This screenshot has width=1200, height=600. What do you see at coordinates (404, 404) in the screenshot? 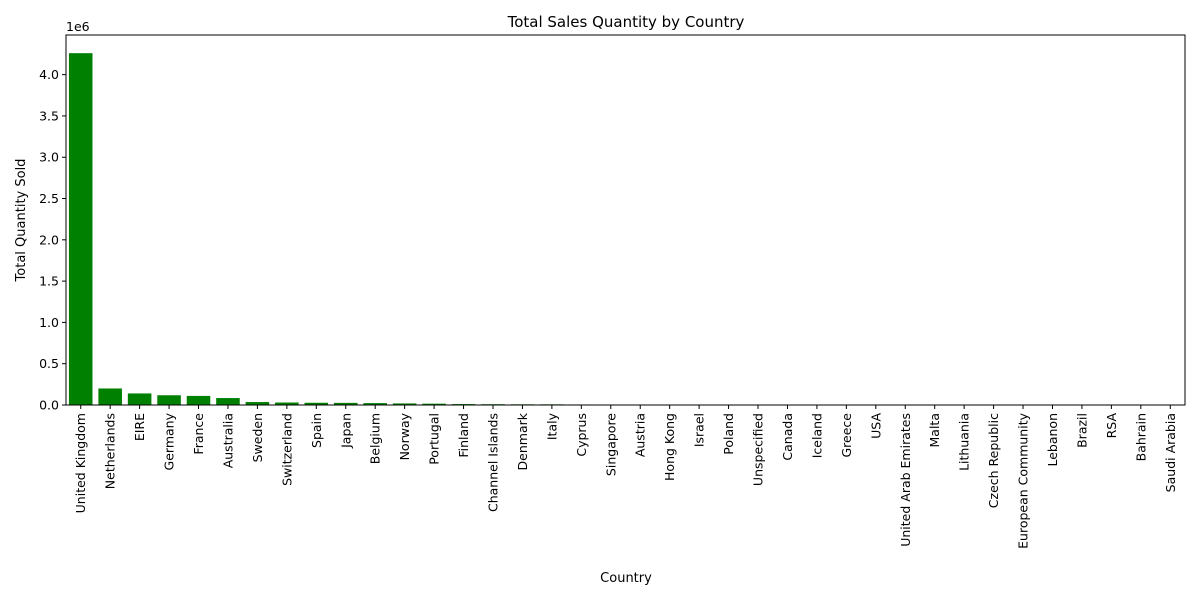
I see `bar-norway` at bounding box center [404, 404].